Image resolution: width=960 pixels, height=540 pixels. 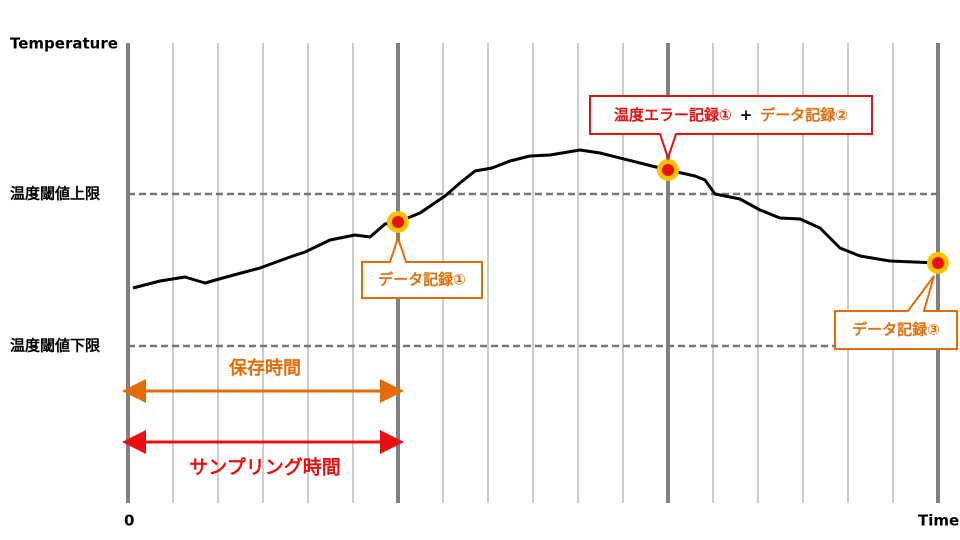 I want to click on y-axis-label: Temperature, so click(x=64, y=44).